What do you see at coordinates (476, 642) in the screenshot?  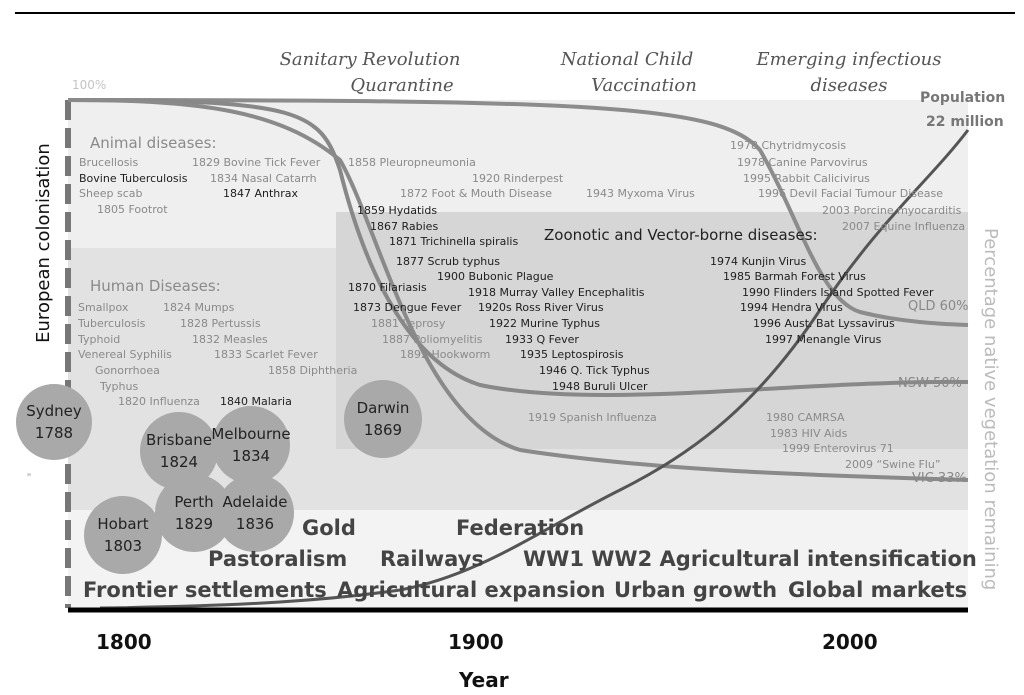 I see `x-tick-1900: 1900` at bounding box center [476, 642].